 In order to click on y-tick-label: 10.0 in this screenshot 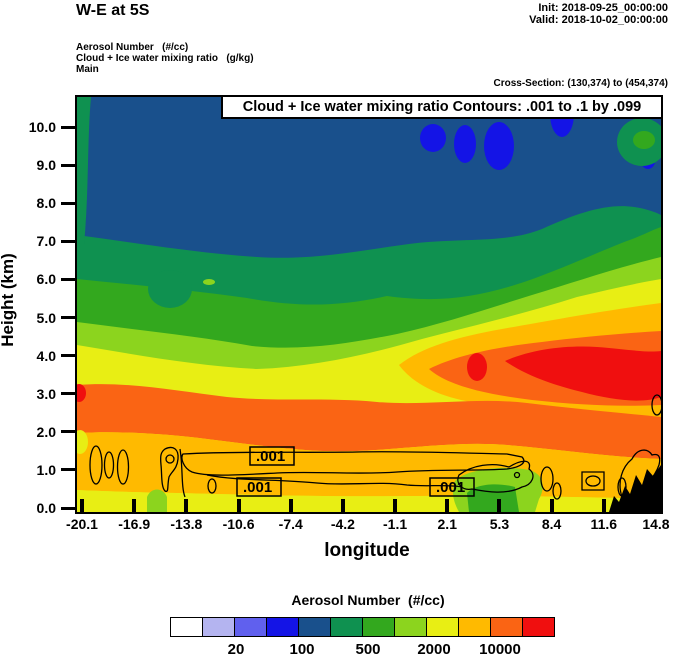, I will do `click(42, 127)`.